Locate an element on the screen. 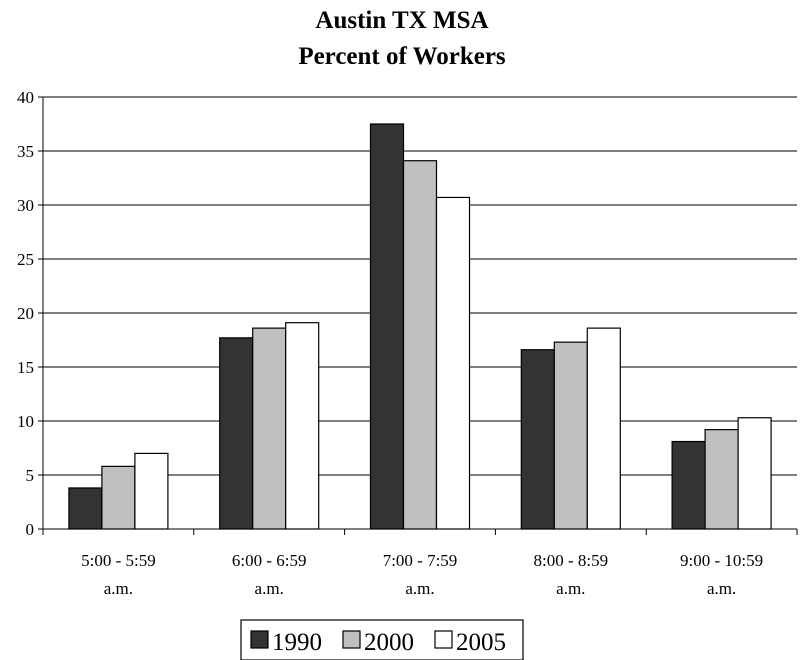  legend-label: 1990 is located at coordinates (297, 642).